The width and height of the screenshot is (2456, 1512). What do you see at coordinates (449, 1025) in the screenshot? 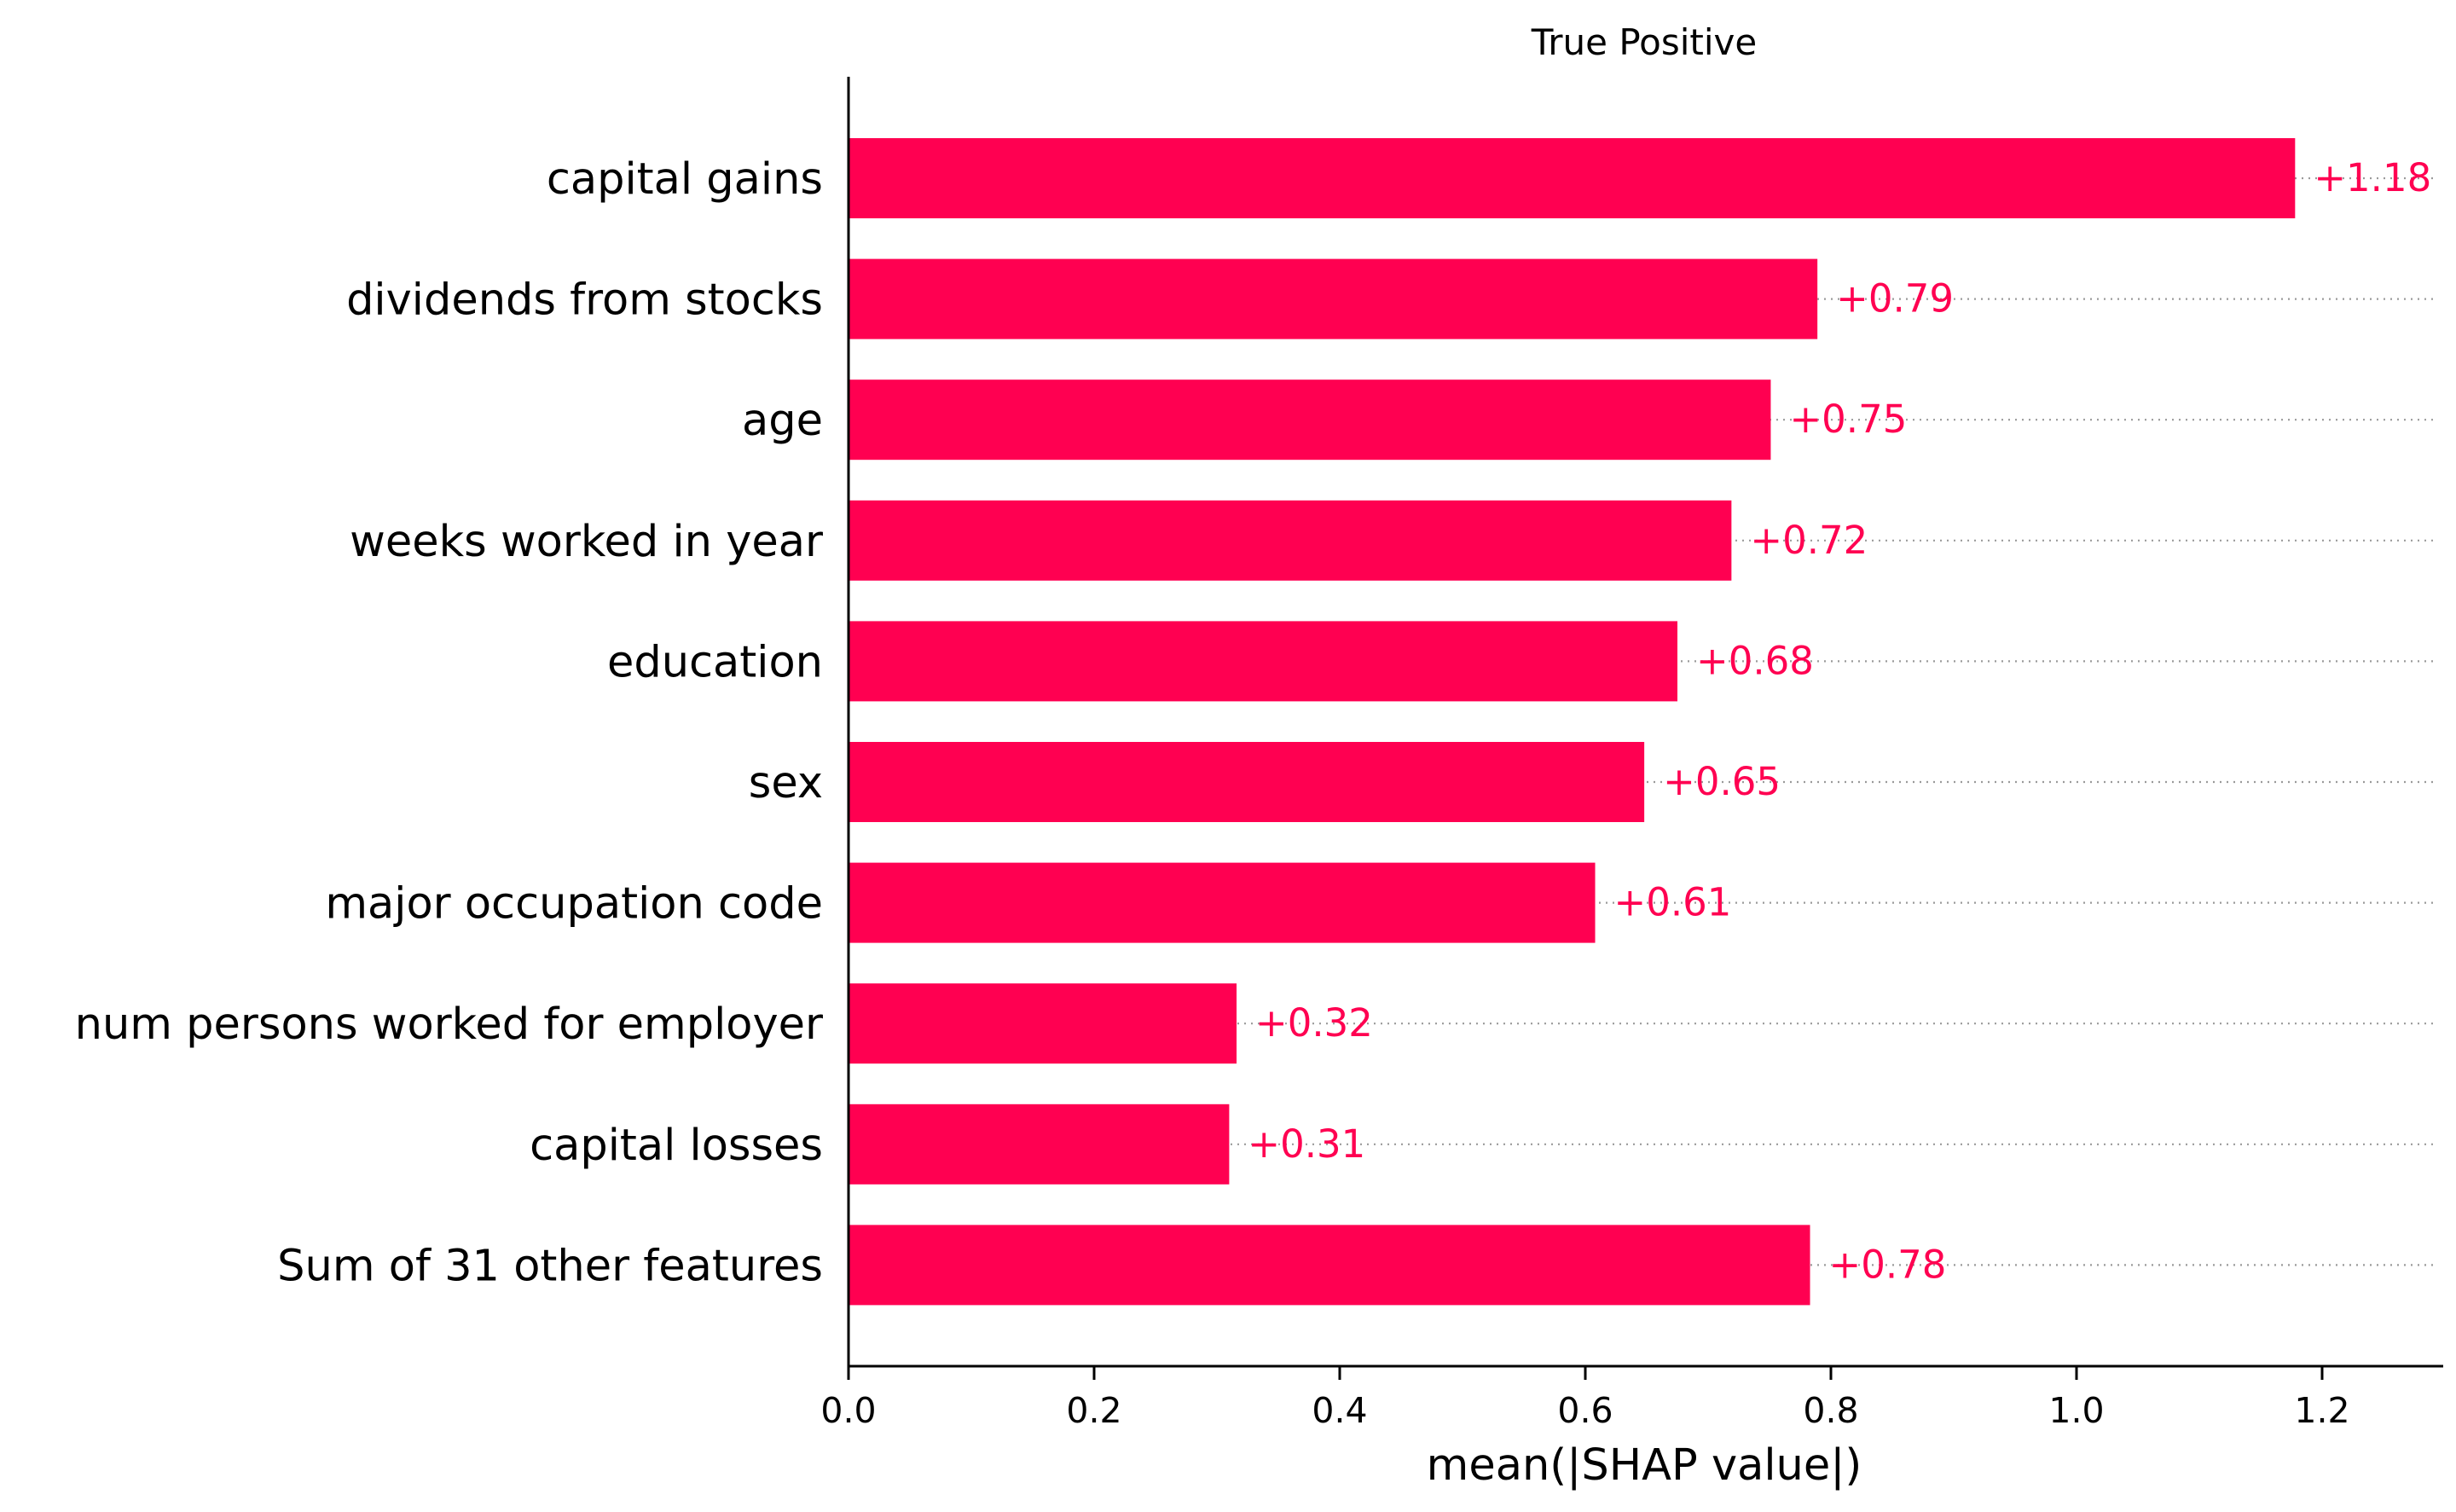
I see `category-label: num persons worked for employer` at bounding box center [449, 1025].